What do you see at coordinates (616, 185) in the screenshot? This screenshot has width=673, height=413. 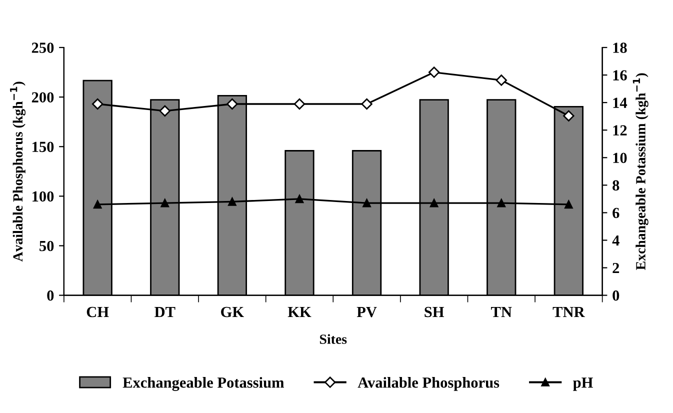 I see `y2-tick-label: 8` at bounding box center [616, 185].